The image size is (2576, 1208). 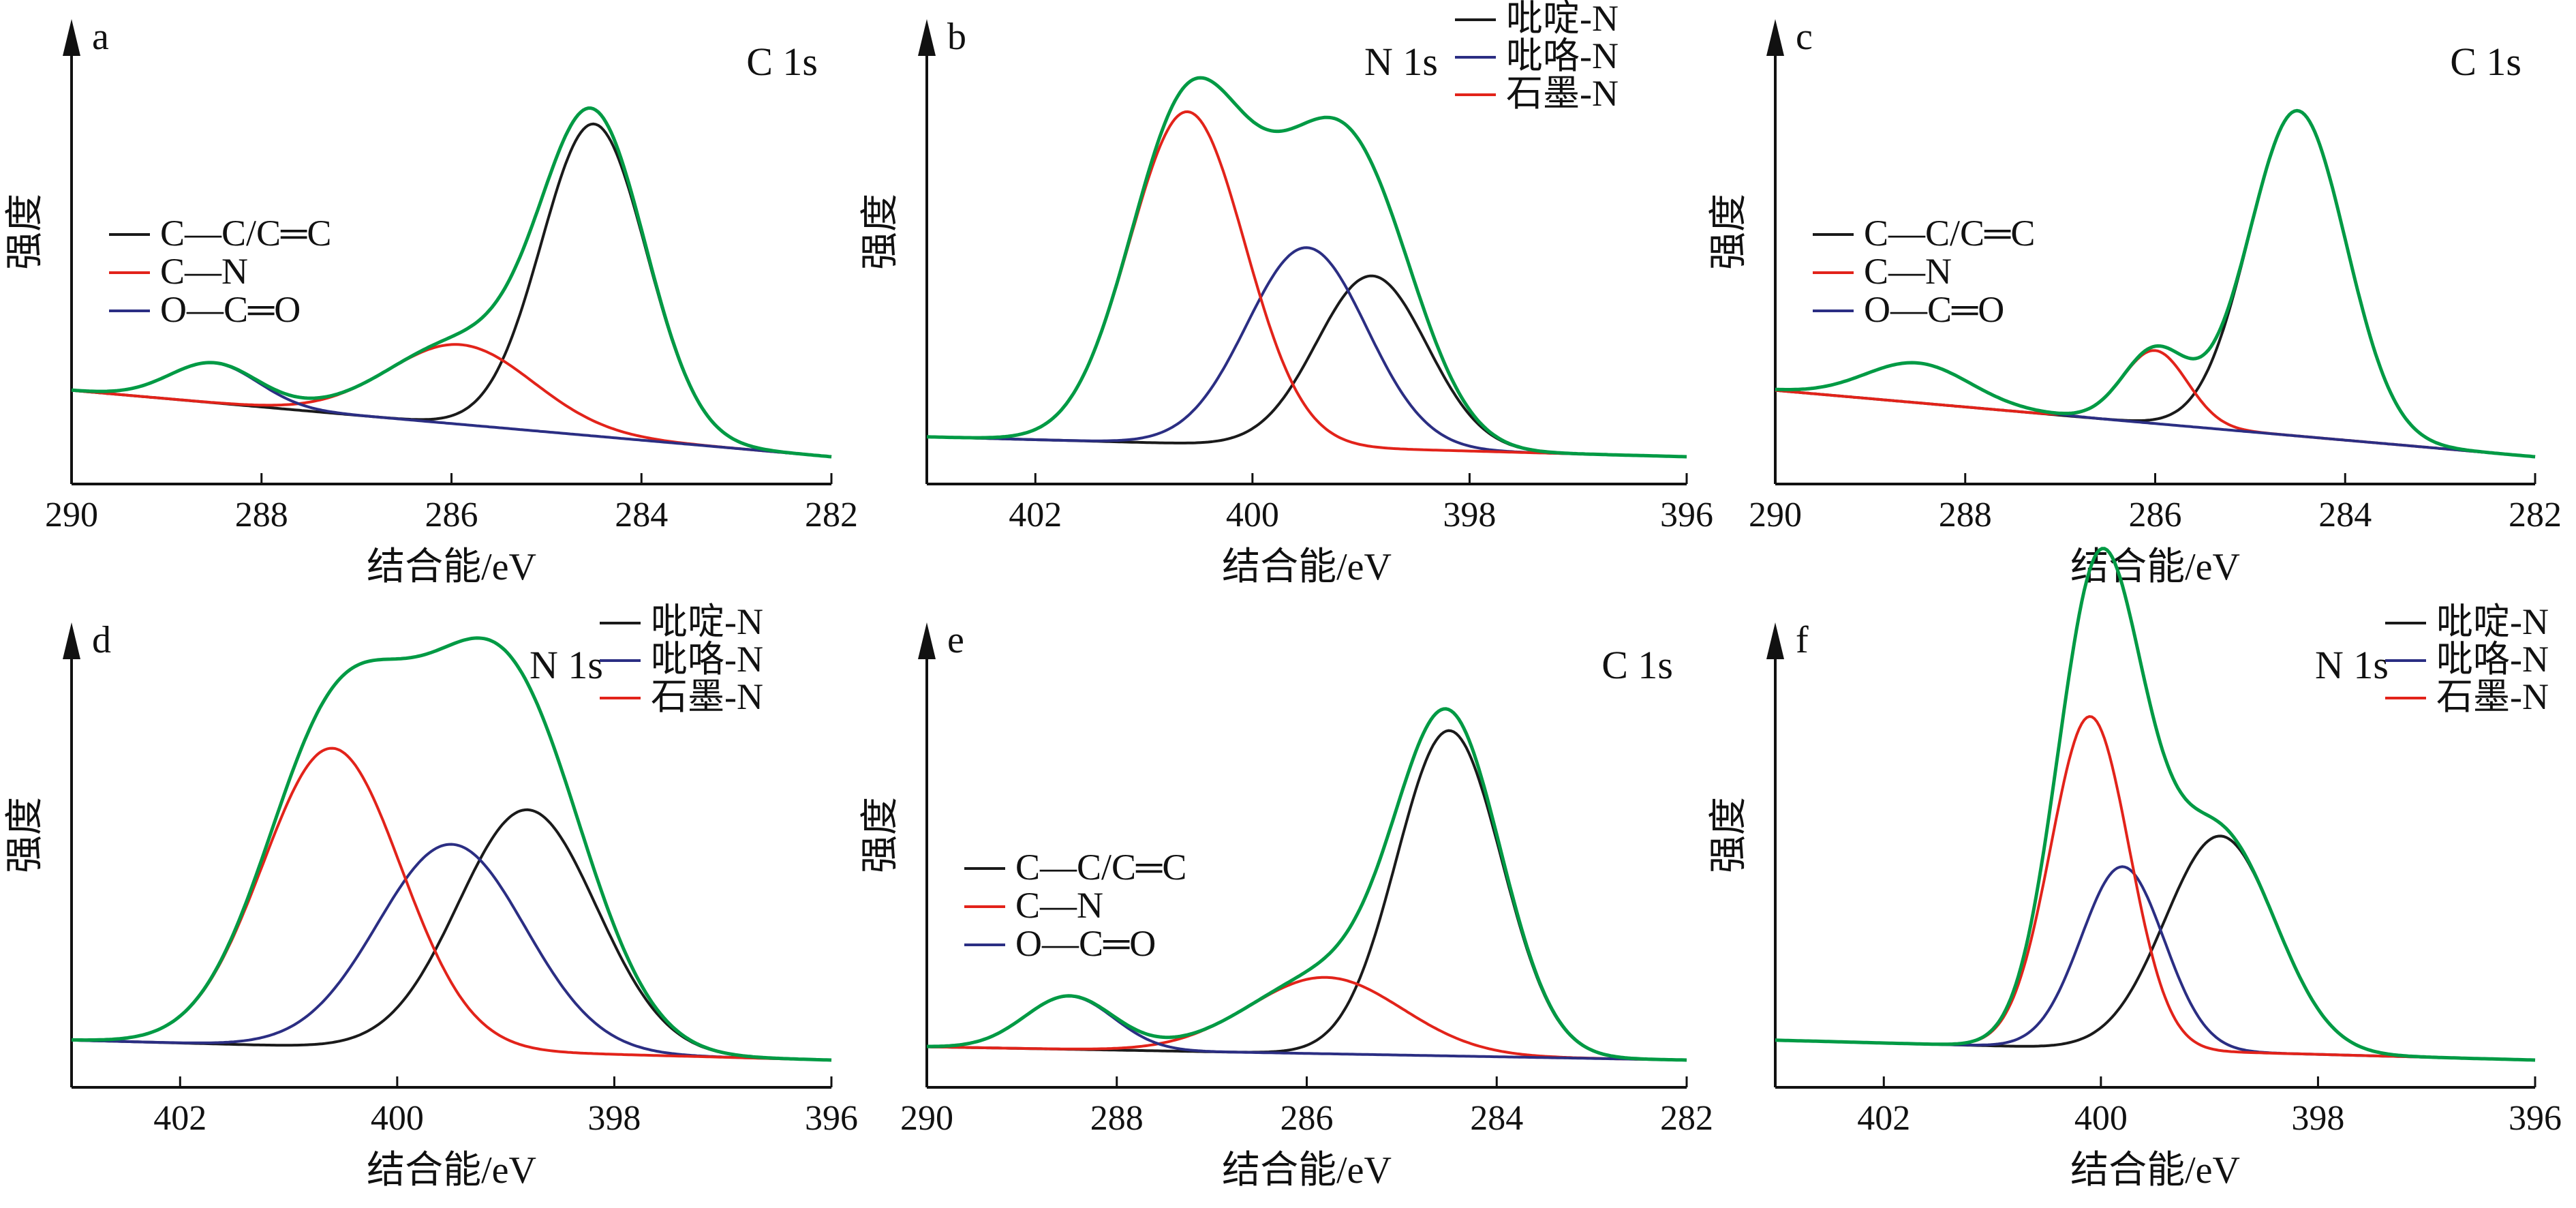 I want to click on panel-label: d, so click(x=101, y=640).